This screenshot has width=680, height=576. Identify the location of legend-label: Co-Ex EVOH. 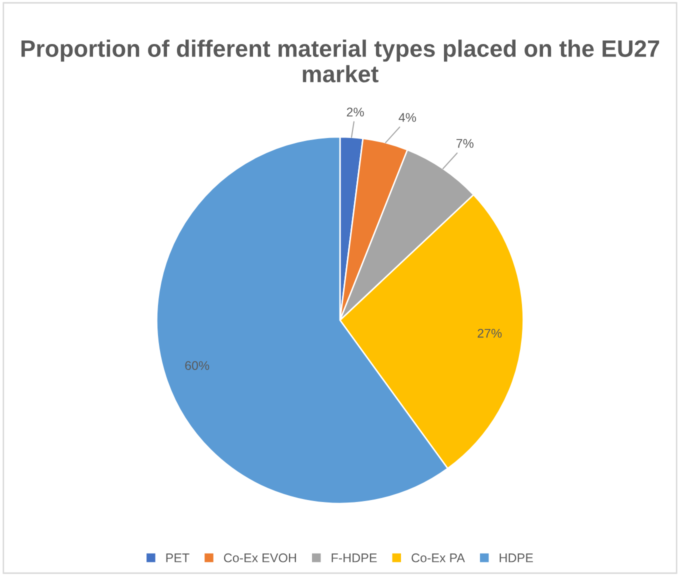
(260, 557).